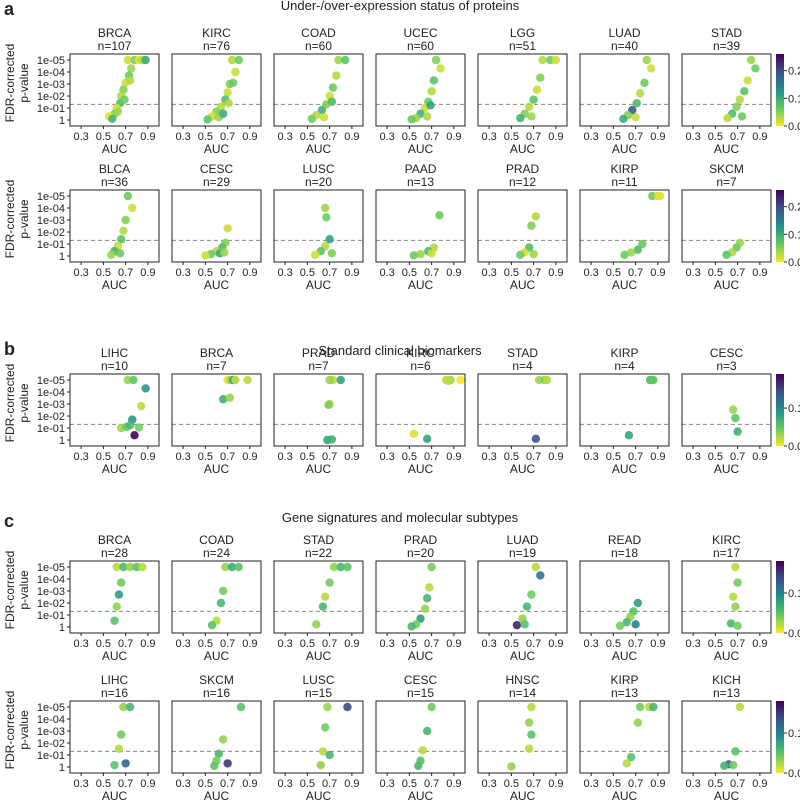 This screenshot has height=803, width=800. What do you see at coordinates (794, 263) in the screenshot?
I see `colorbar-tick-label: 0.0` at bounding box center [794, 263].